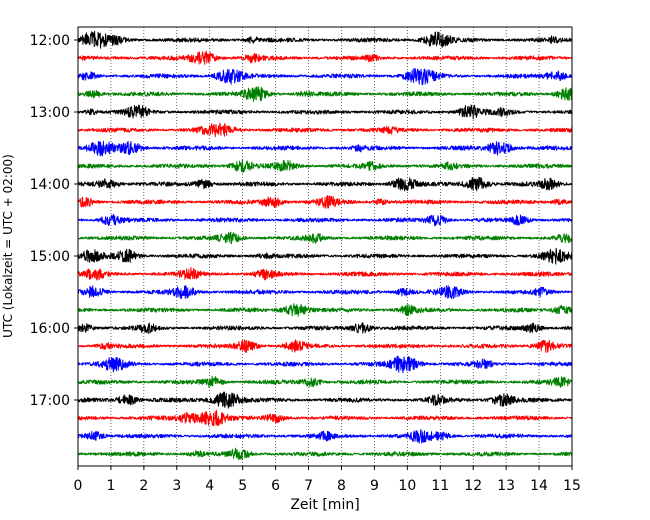 Image resolution: width=650 pixels, height=520 pixels. I want to click on x-tick-label-6: 6, so click(275, 486).